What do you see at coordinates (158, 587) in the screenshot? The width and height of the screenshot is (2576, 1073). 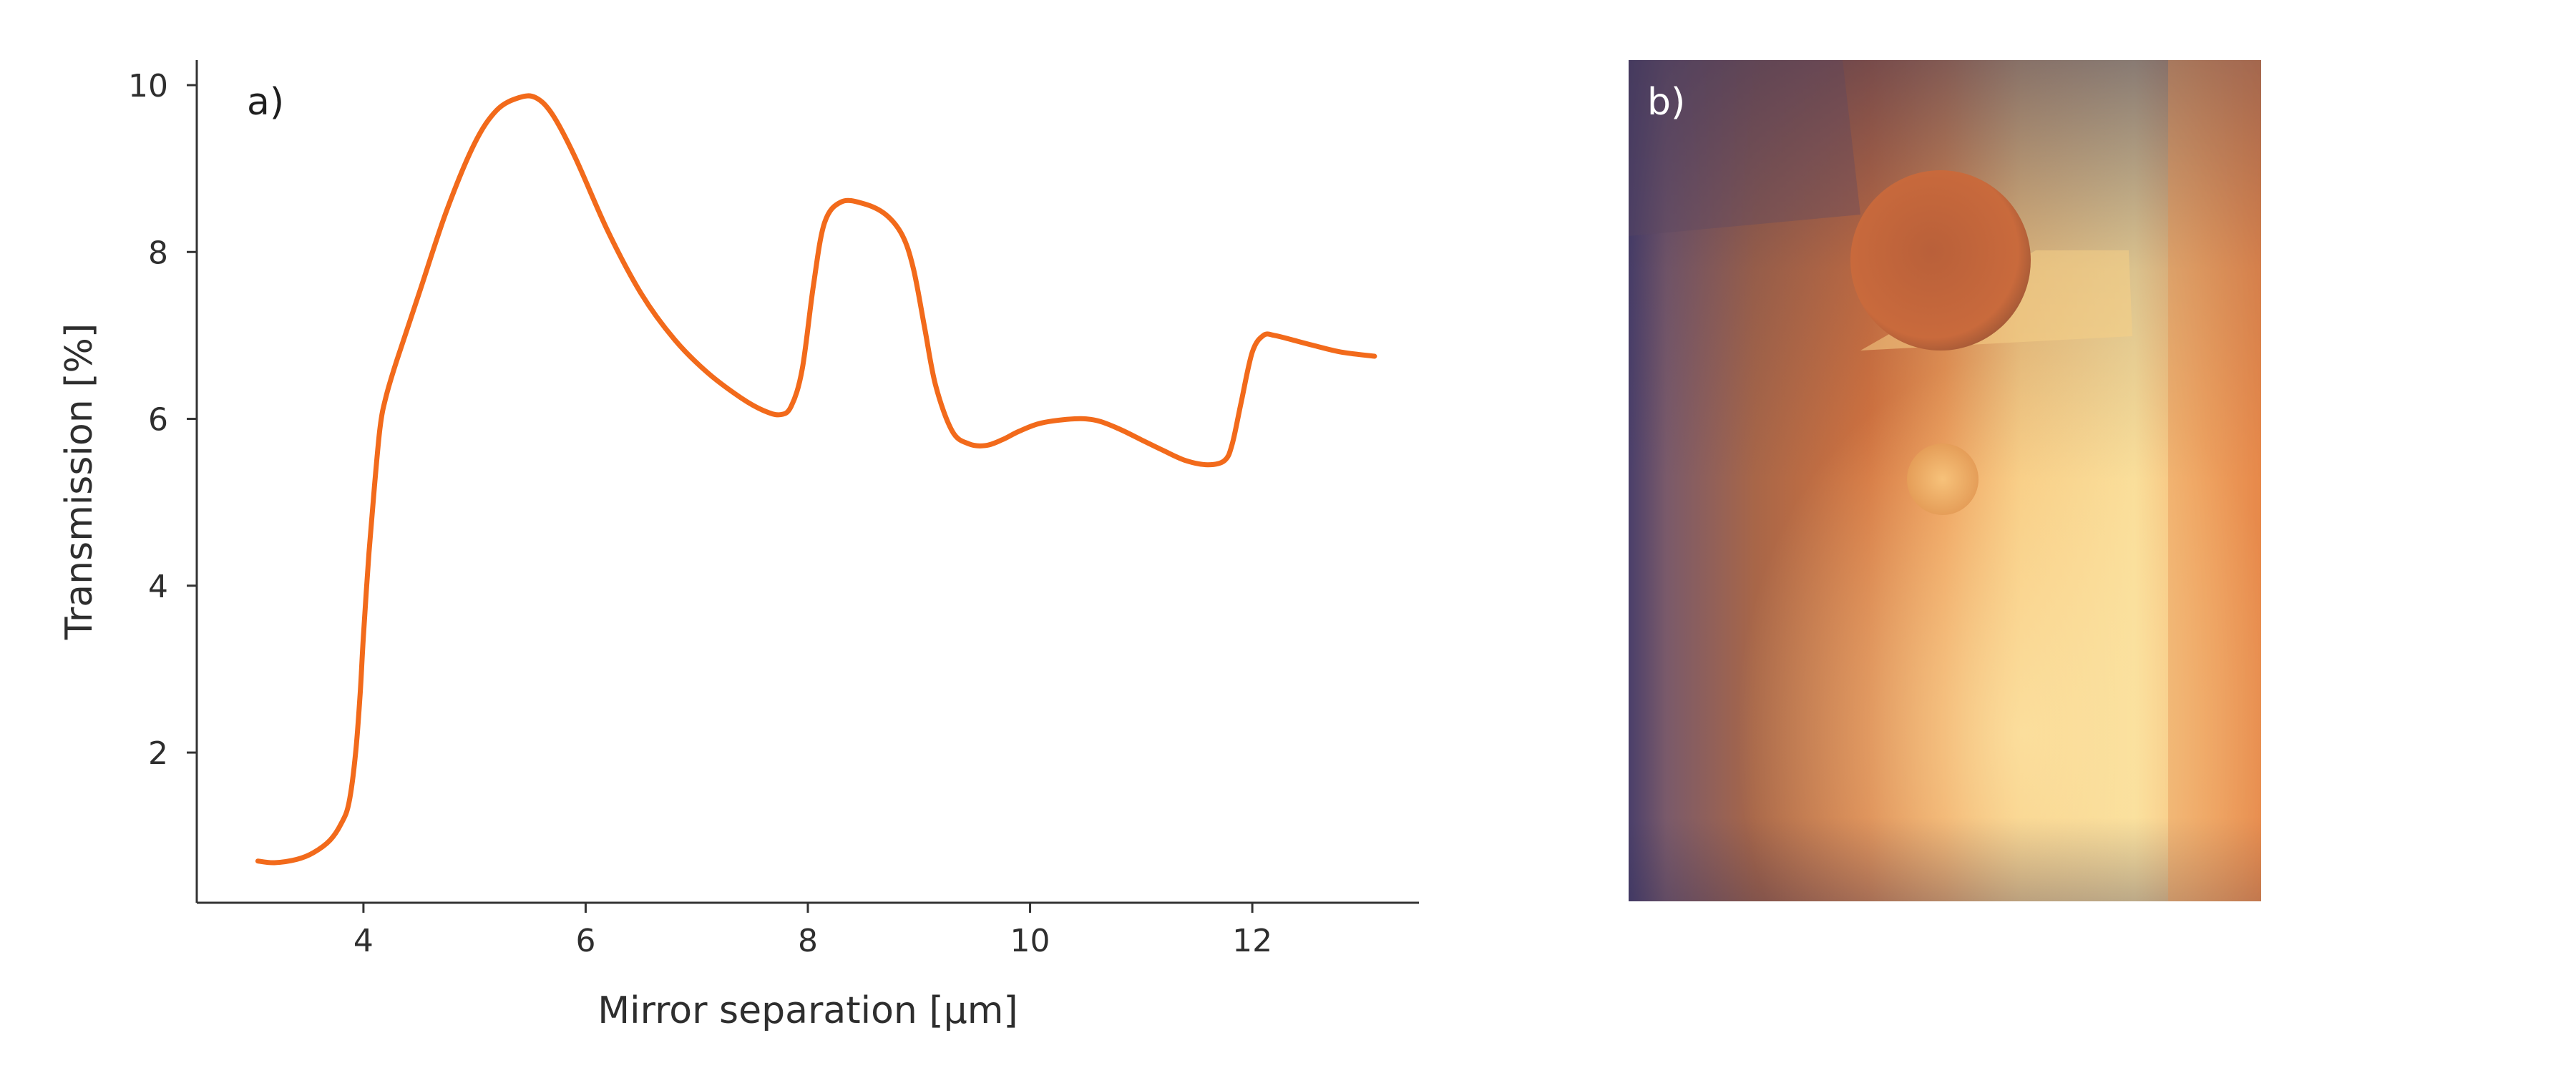 I see `y-tick-label: 4` at bounding box center [158, 587].